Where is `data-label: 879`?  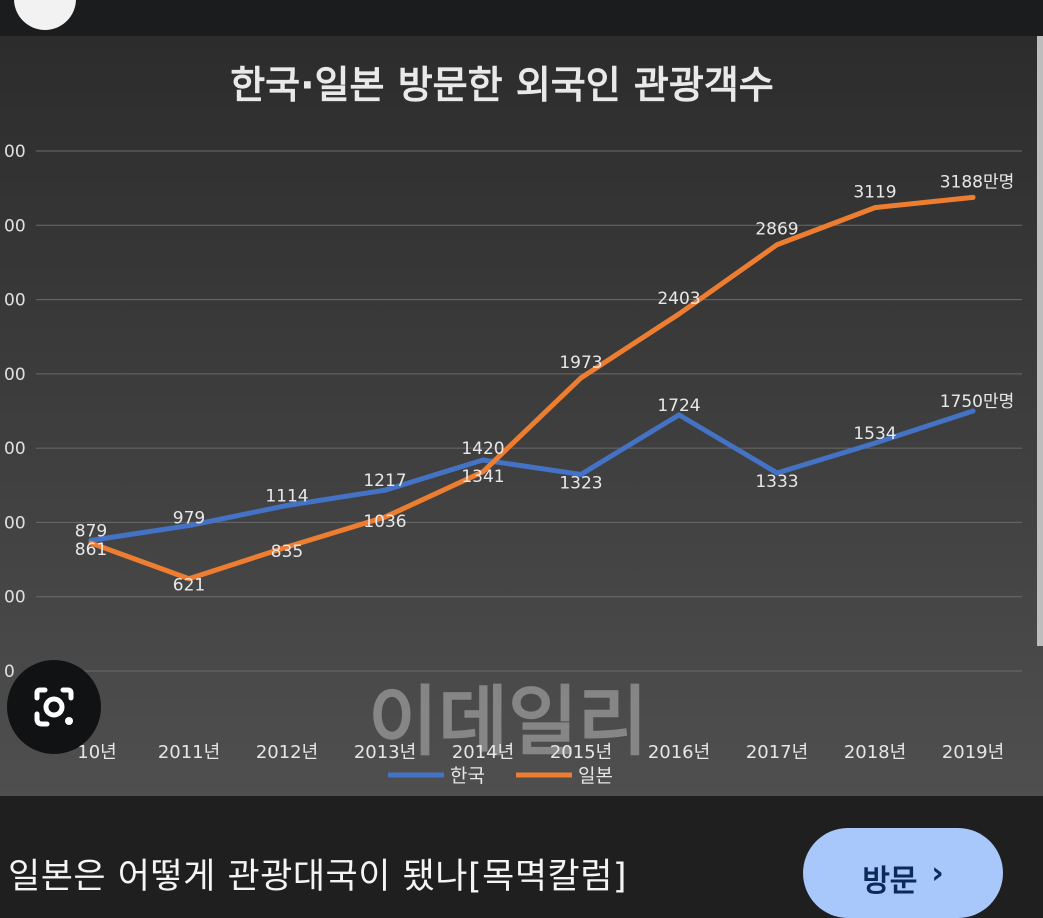
data-label: 879 is located at coordinates (91, 531).